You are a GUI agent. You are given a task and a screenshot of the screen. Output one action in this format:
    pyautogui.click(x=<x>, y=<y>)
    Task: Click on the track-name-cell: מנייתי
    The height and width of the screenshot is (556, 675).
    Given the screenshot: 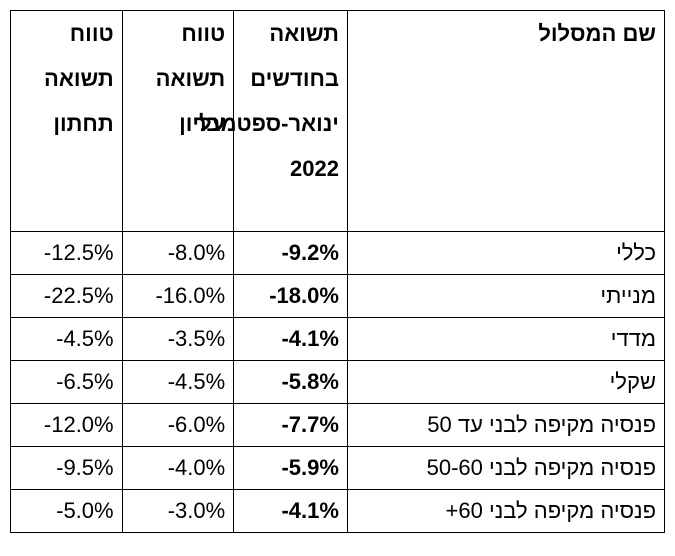 What is the action you would take?
    pyautogui.click(x=506, y=296)
    